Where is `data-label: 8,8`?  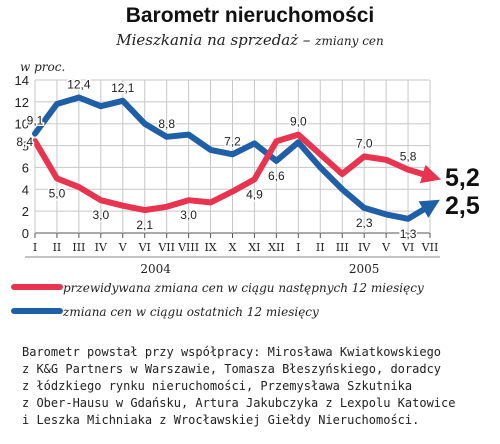 data-label: 8,8 is located at coordinates (166, 124).